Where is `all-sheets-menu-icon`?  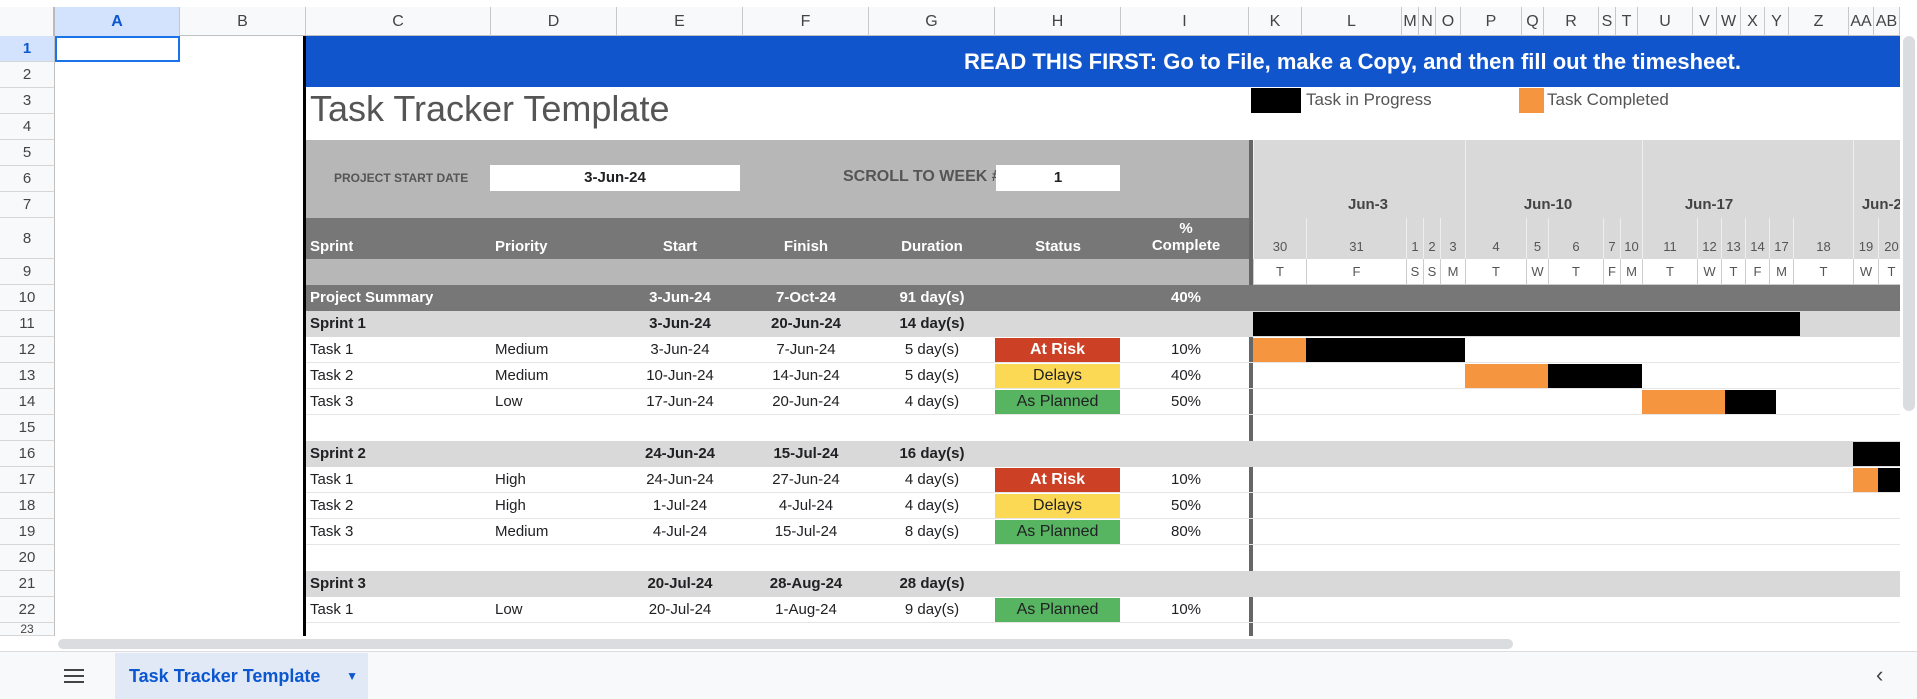 all-sheets-menu-icon is located at coordinates (74, 675).